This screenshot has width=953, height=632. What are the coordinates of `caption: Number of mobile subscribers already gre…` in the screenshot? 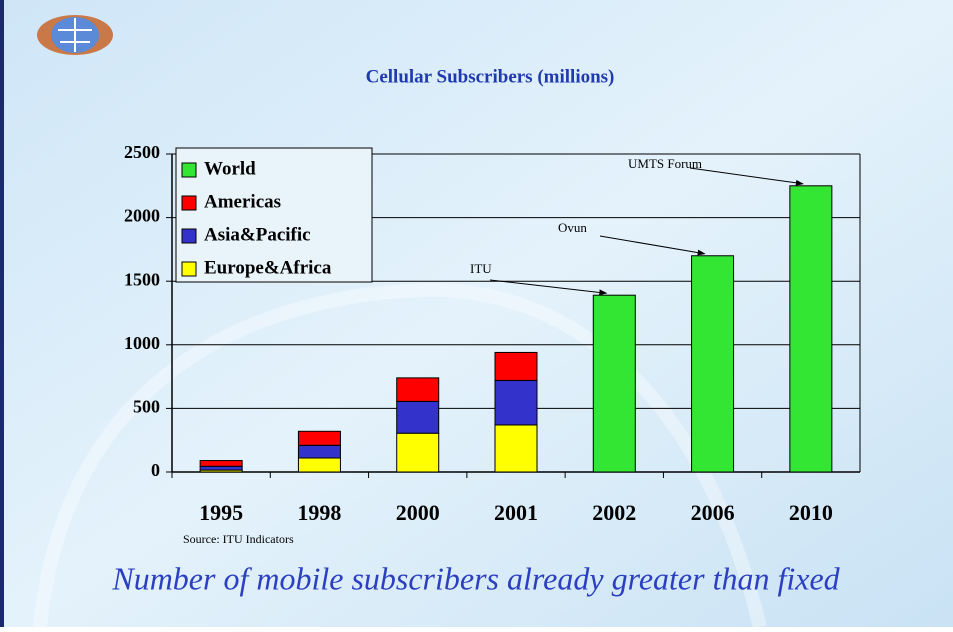 It's located at (475, 578).